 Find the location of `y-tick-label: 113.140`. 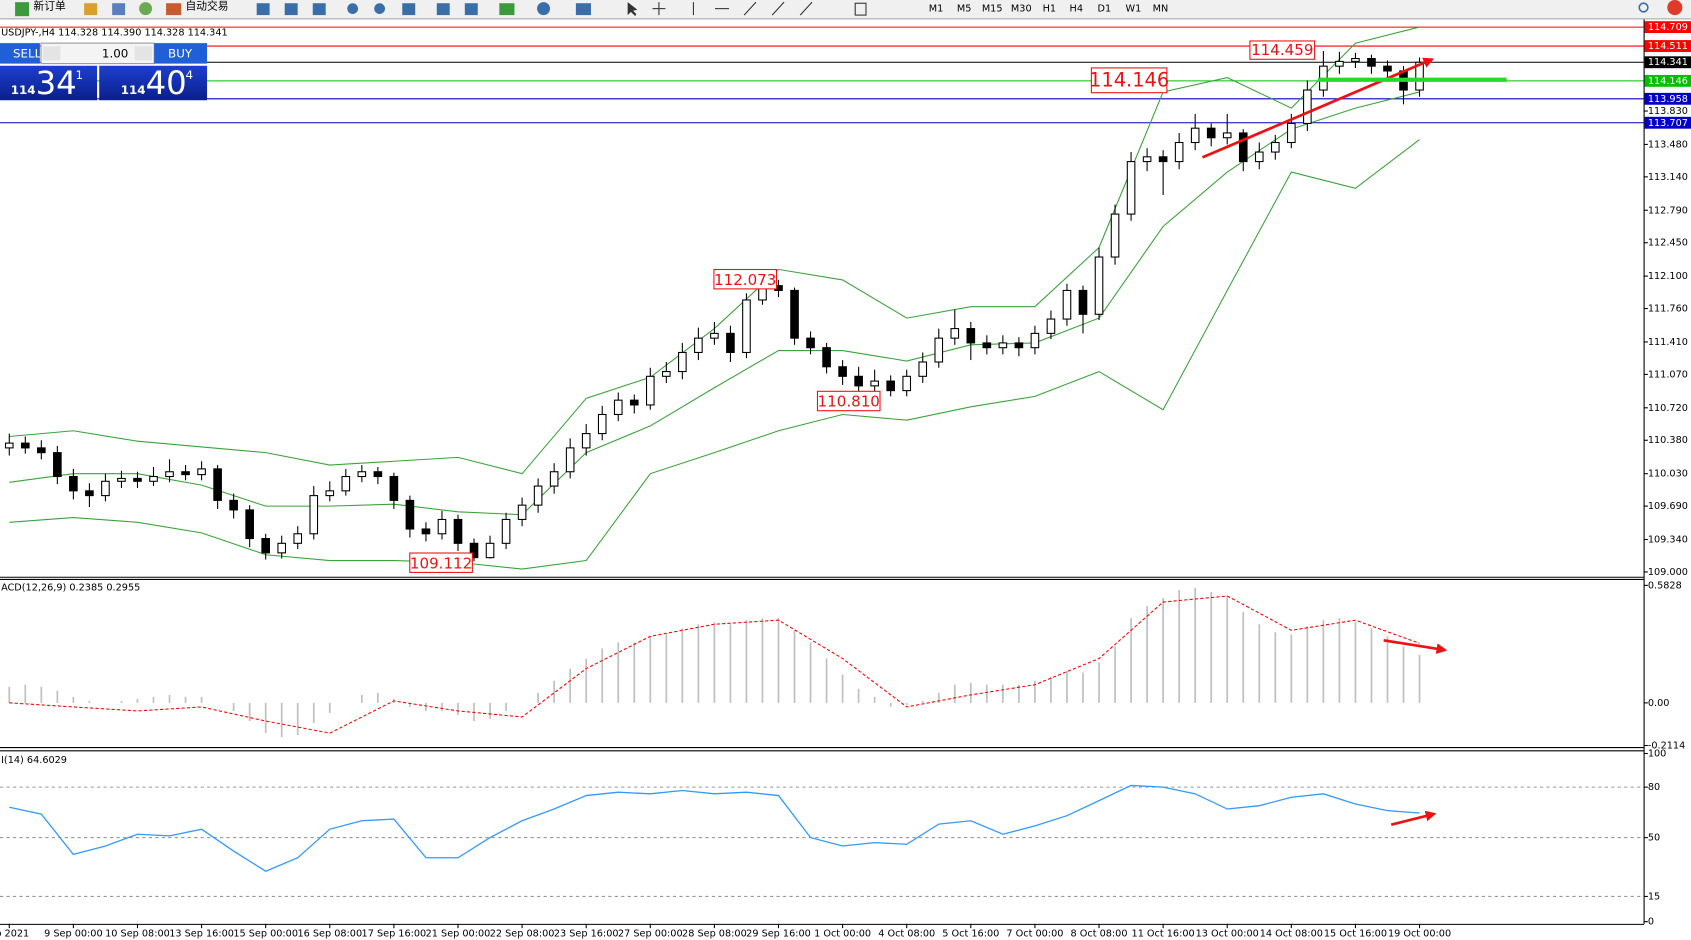

y-tick-label: 113.140 is located at coordinates (1668, 177).